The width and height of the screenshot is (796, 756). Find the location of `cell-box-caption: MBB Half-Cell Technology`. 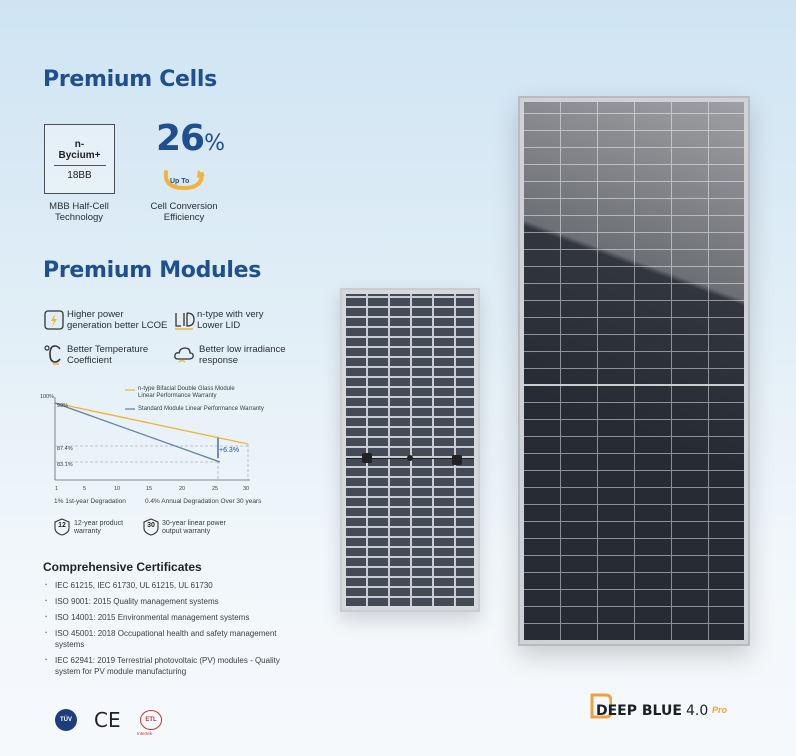

cell-box-caption: MBB Half-Cell Technology is located at coordinates (79, 212).